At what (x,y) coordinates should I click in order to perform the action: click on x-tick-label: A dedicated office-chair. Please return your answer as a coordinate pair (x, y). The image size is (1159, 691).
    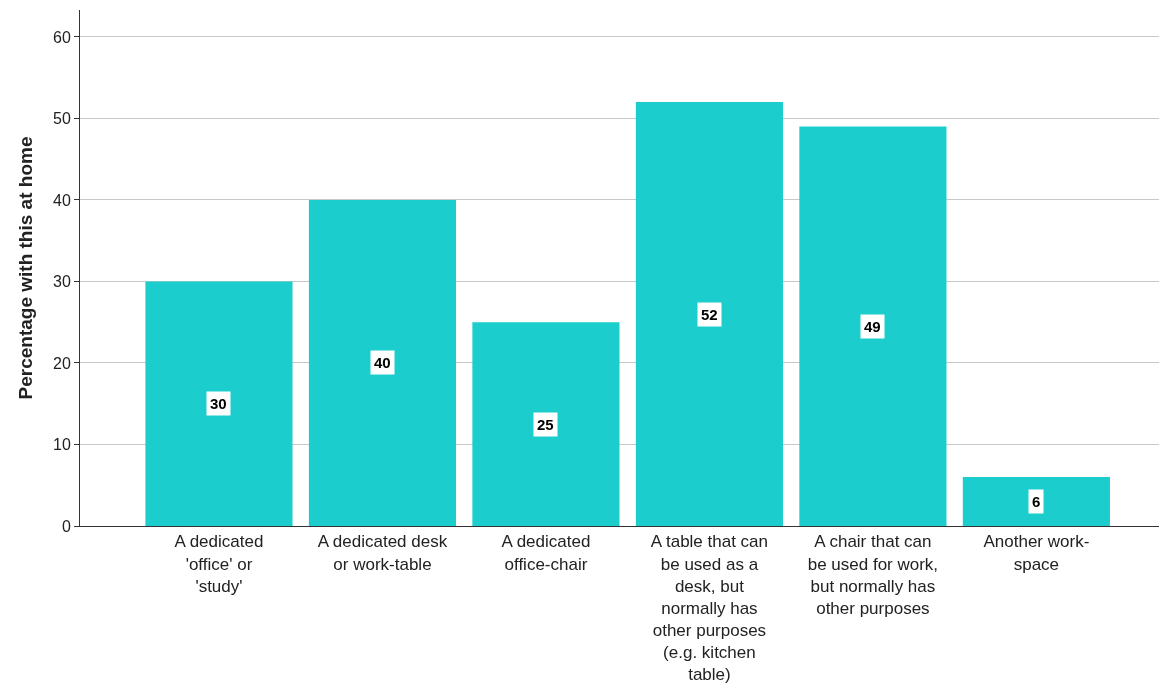
    Looking at the image, I should click on (546, 553).